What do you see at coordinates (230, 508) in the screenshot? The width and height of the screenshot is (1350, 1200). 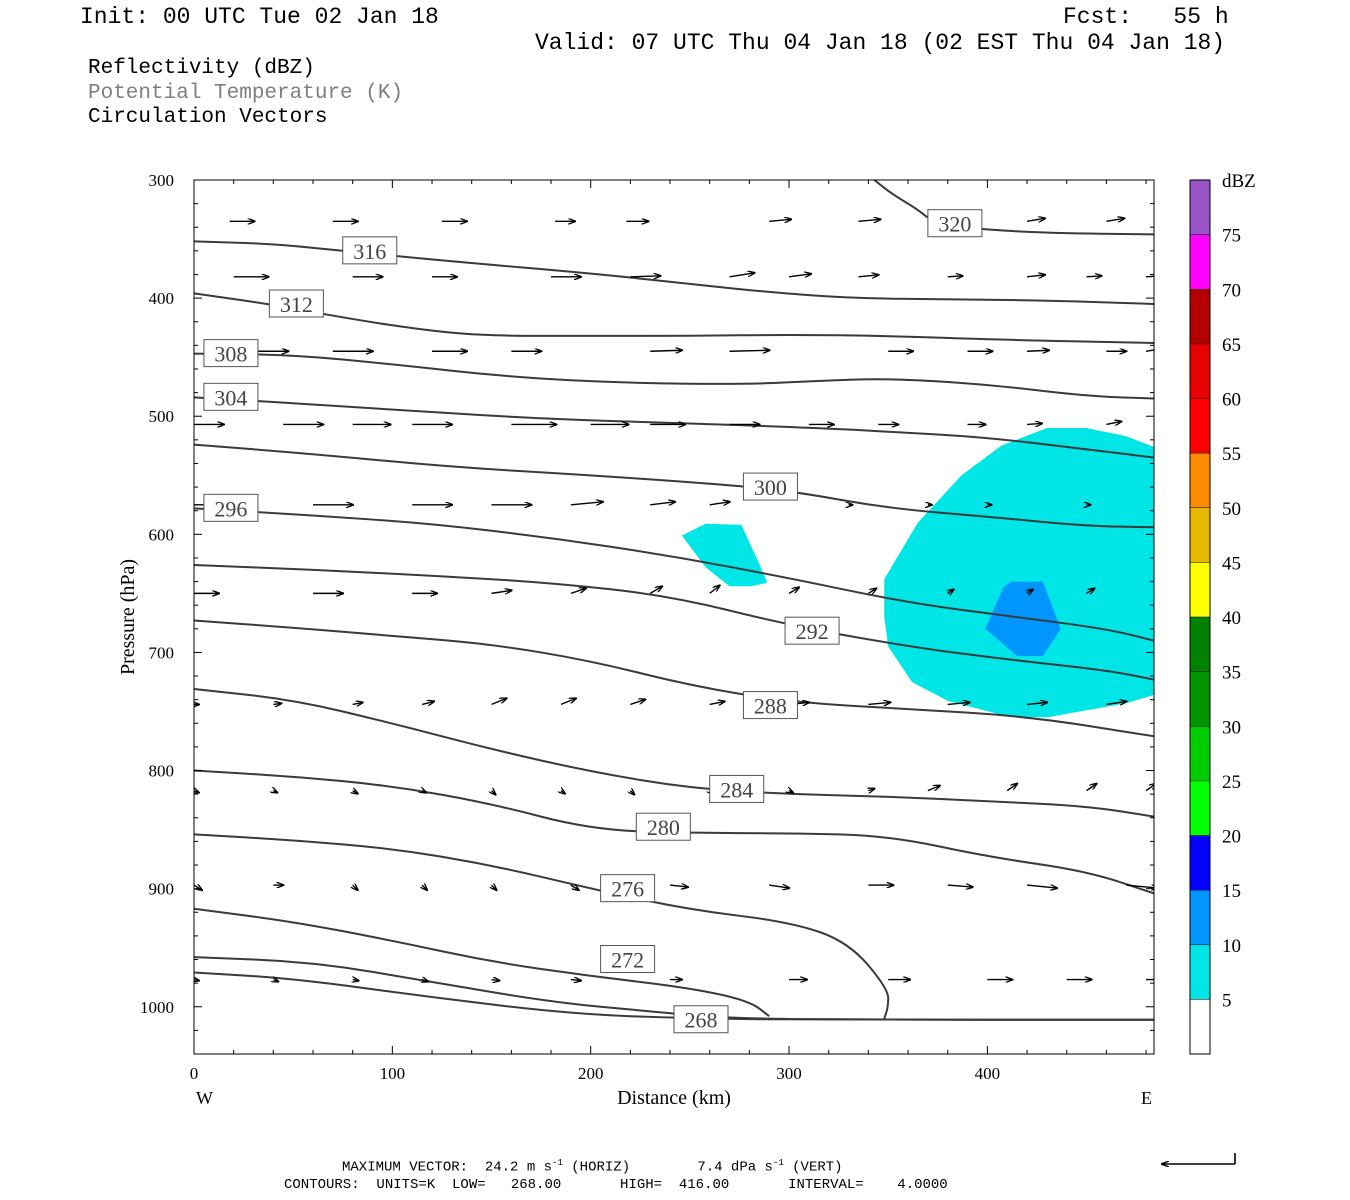 I see `isentrope-label-text: 296` at bounding box center [230, 508].